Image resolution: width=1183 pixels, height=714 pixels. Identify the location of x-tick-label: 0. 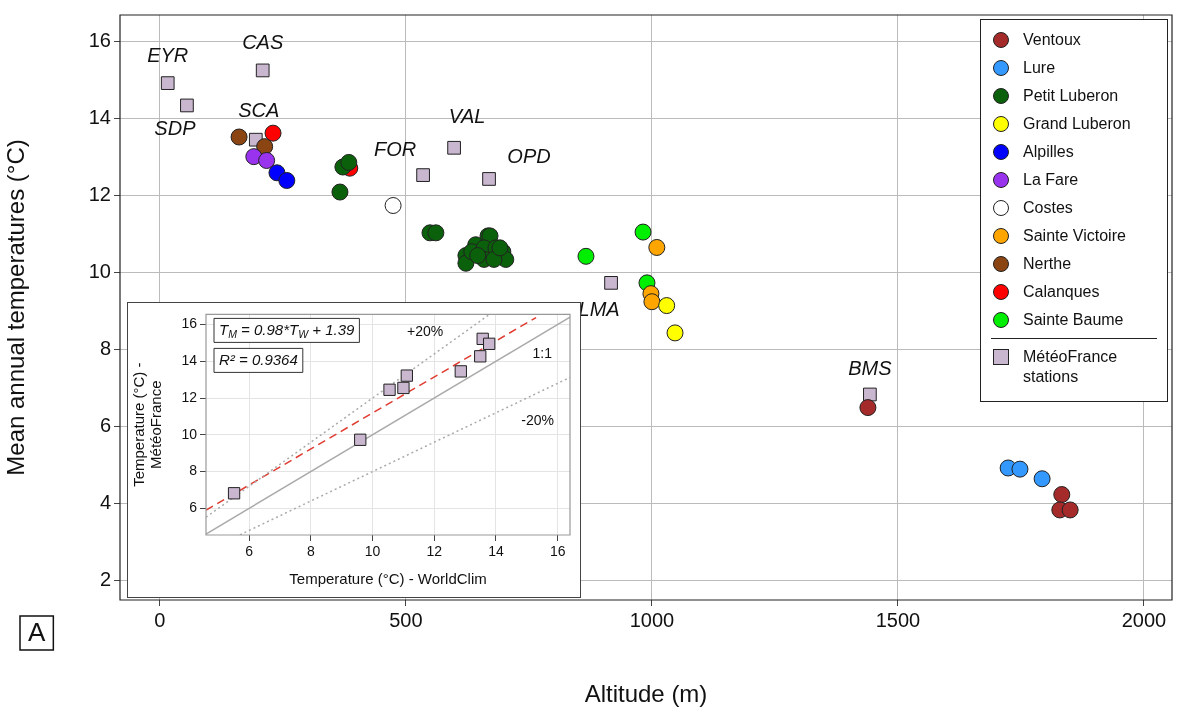
(160, 619).